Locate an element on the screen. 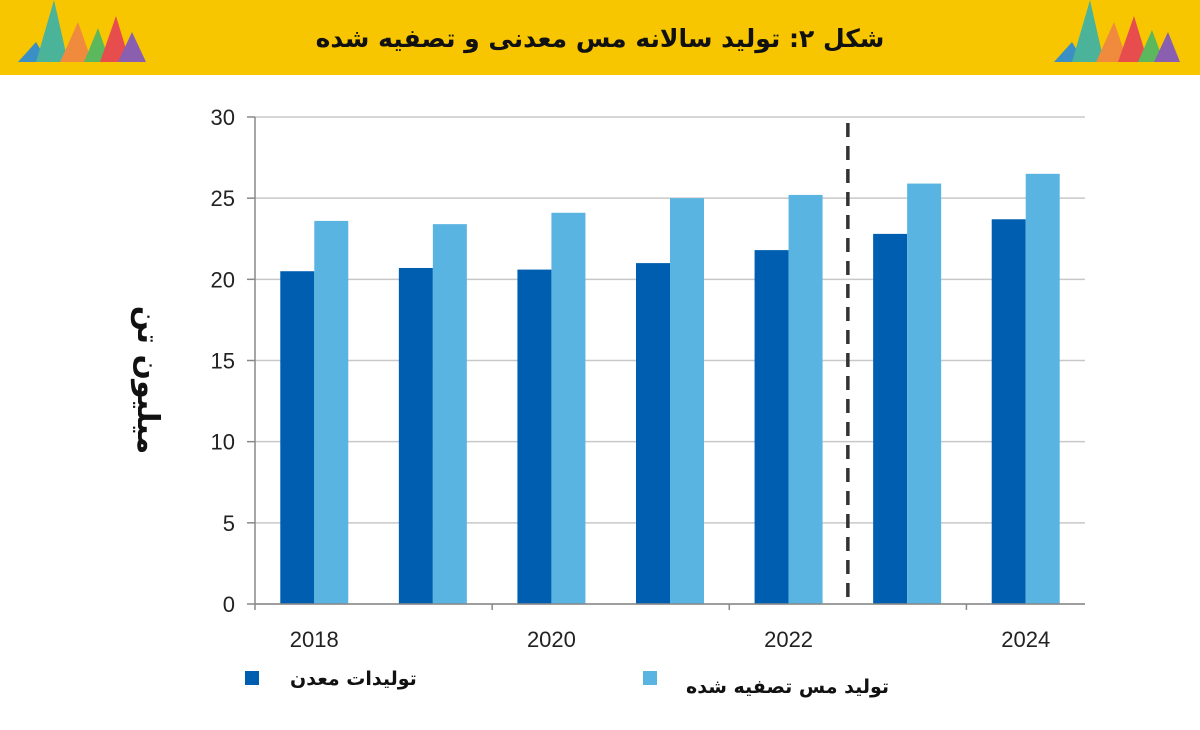 The image size is (1200, 730). legend-swatch-refined is located at coordinates (650, 678).